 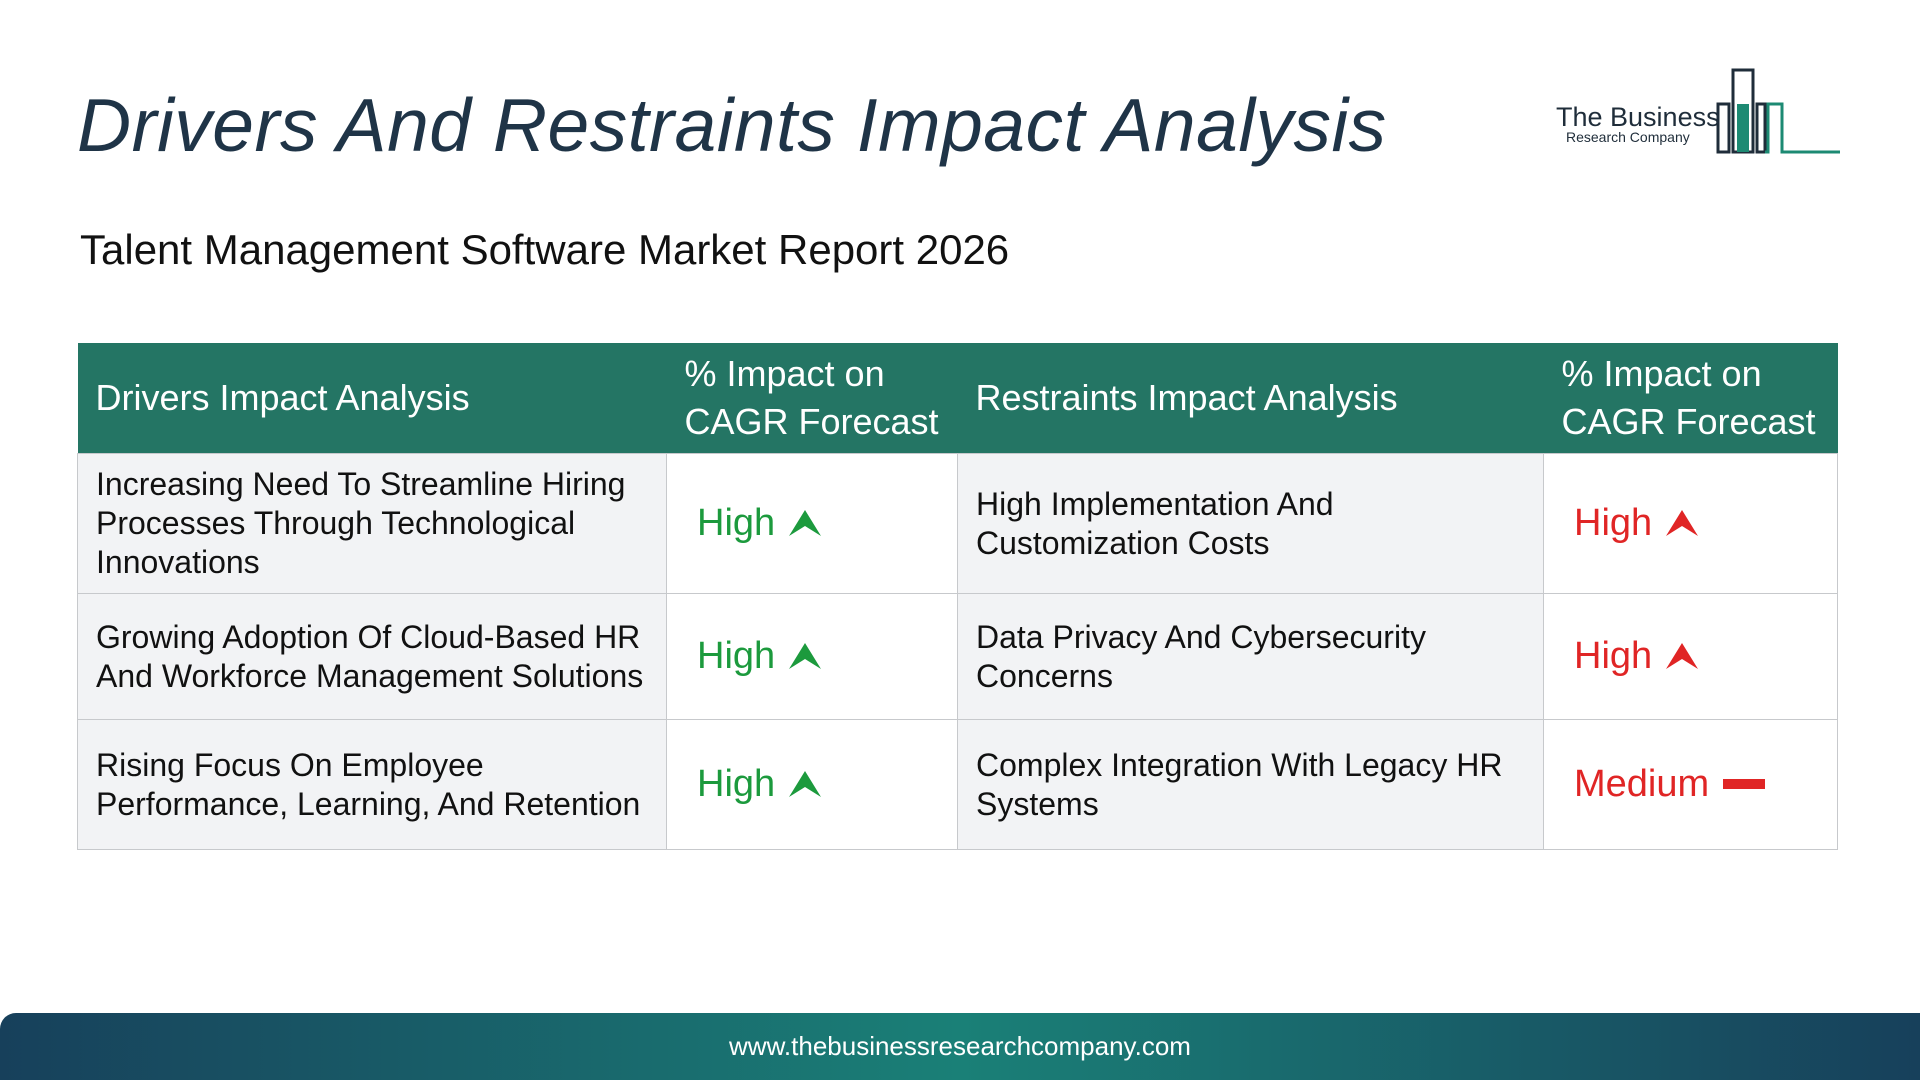 What do you see at coordinates (784, 373) in the screenshot?
I see `header-drivers-impact-line1: % Impact on` at bounding box center [784, 373].